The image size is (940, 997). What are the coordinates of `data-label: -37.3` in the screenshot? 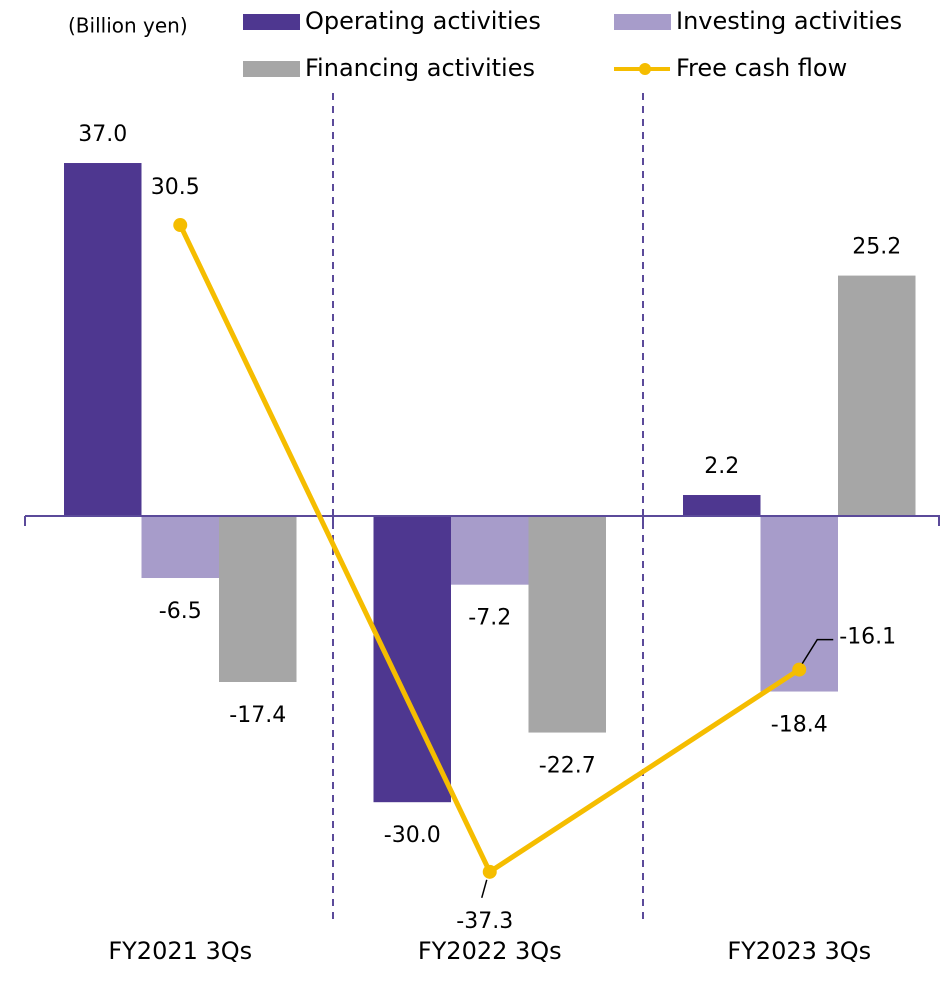 It's located at (484, 921).